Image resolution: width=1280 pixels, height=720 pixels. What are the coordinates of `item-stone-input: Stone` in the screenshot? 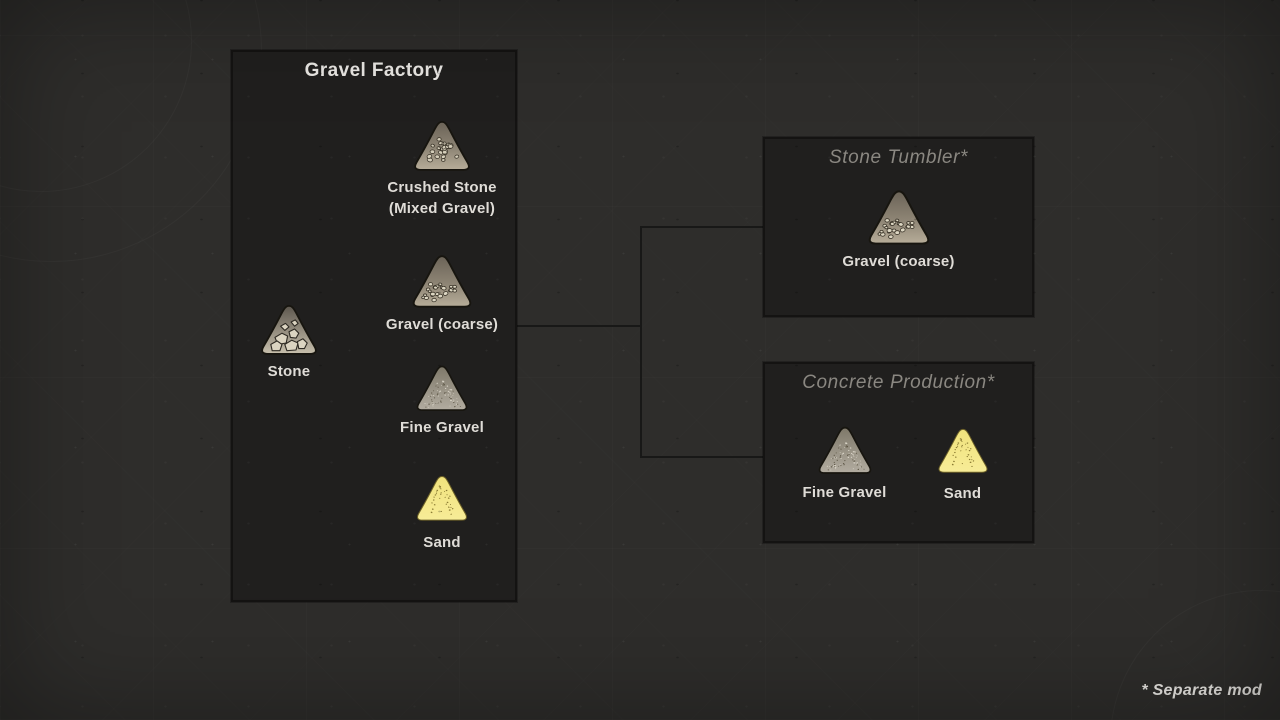 It's located at (289, 341).